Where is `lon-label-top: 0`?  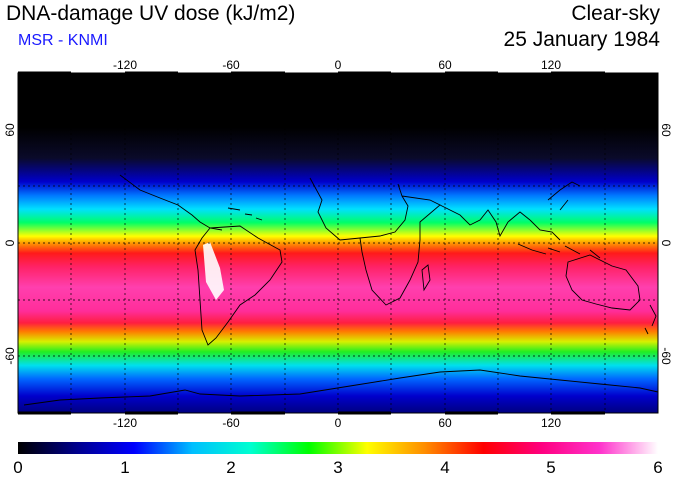
lon-label-top: 0 is located at coordinates (338, 65).